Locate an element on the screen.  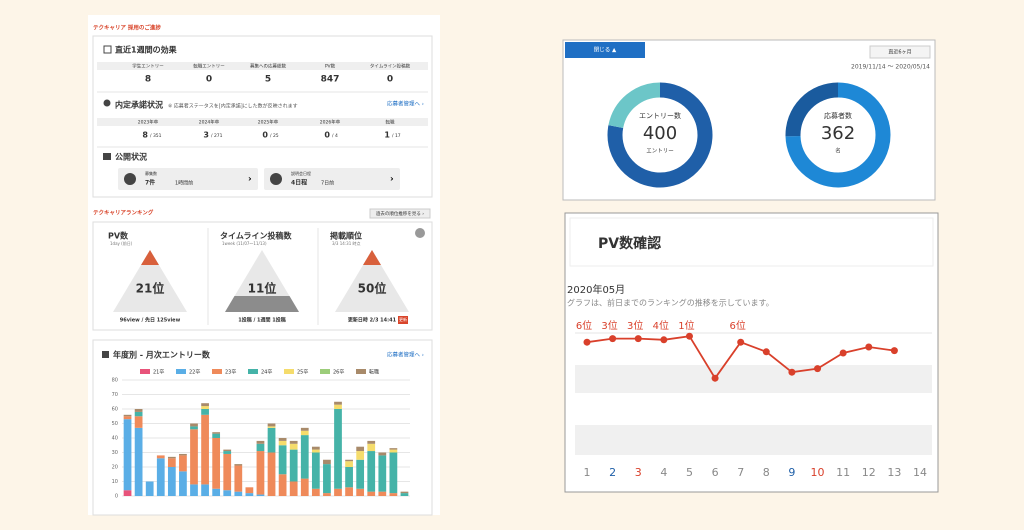
section-title: 年度別 - 月次エントリー数 is located at coordinates (162, 355).